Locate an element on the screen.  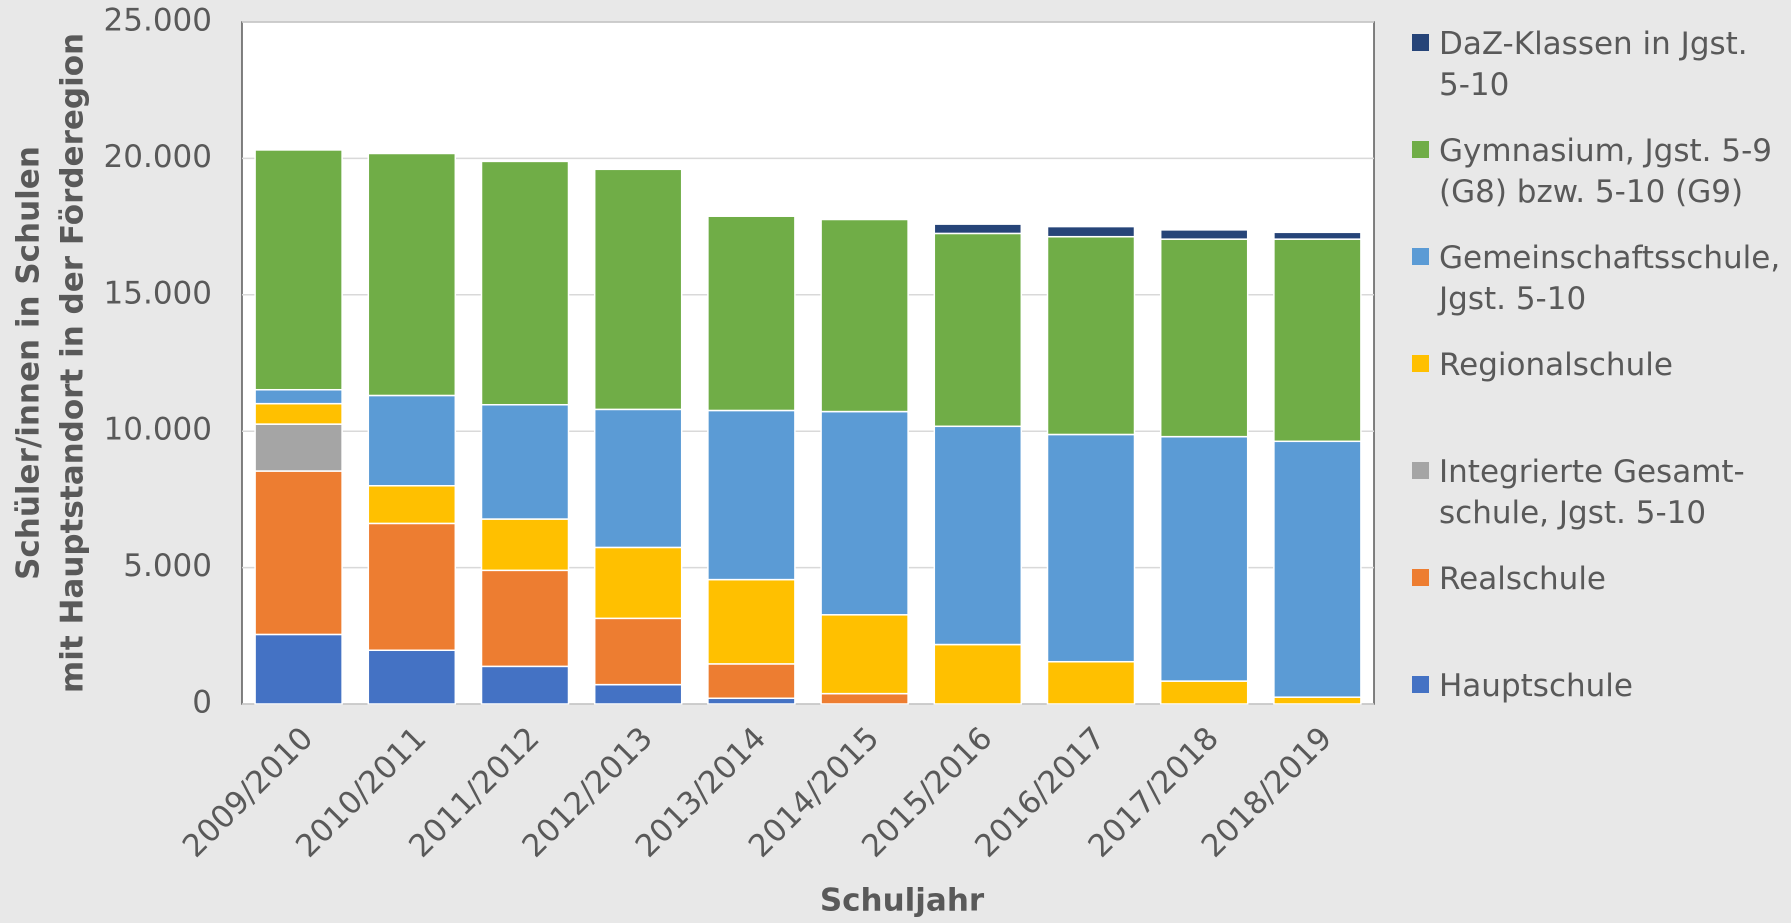
legend-item: Regionalschule is located at coordinates (1597, 365).